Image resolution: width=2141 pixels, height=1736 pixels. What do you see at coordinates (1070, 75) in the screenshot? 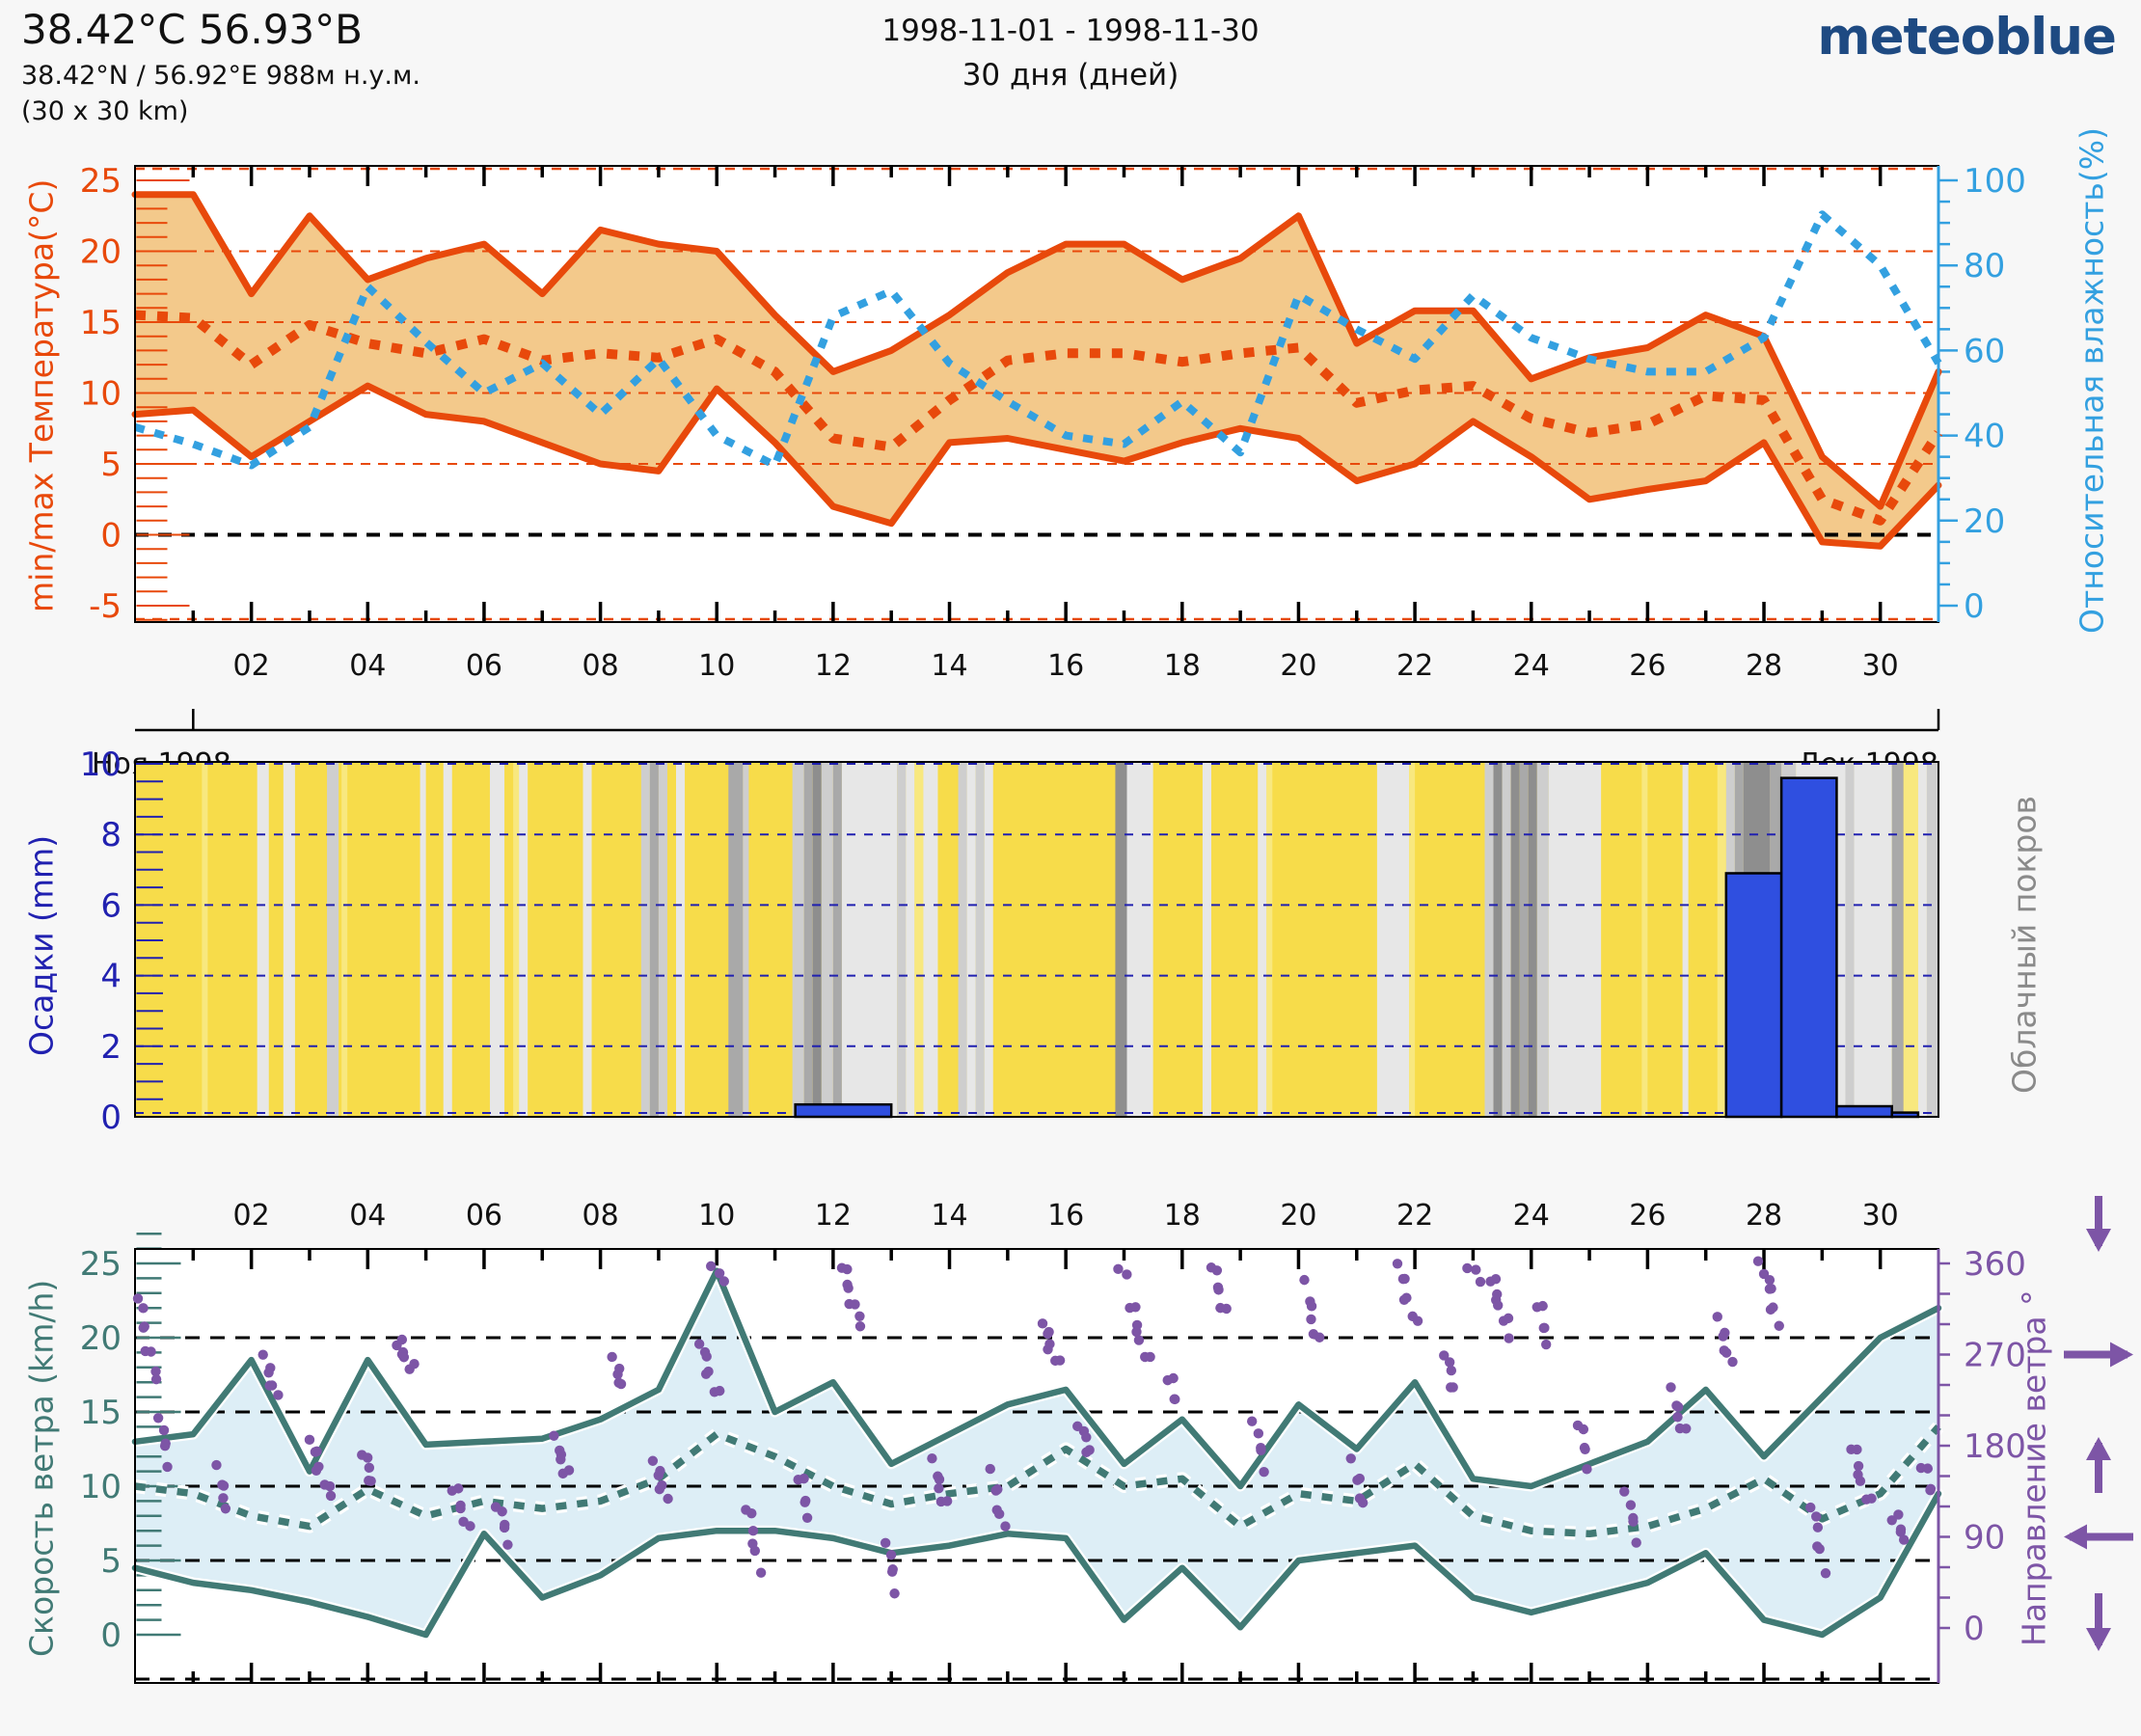
I see `days-count: 30 дня (дней)` at bounding box center [1070, 75].